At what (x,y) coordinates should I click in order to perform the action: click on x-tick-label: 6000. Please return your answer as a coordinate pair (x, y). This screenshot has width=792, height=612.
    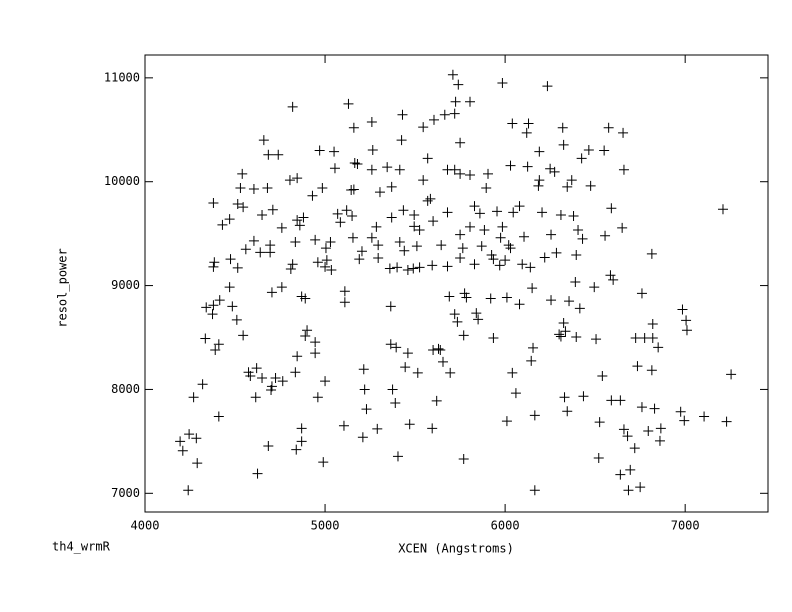
    Looking at the image, I should click on (505, 526).